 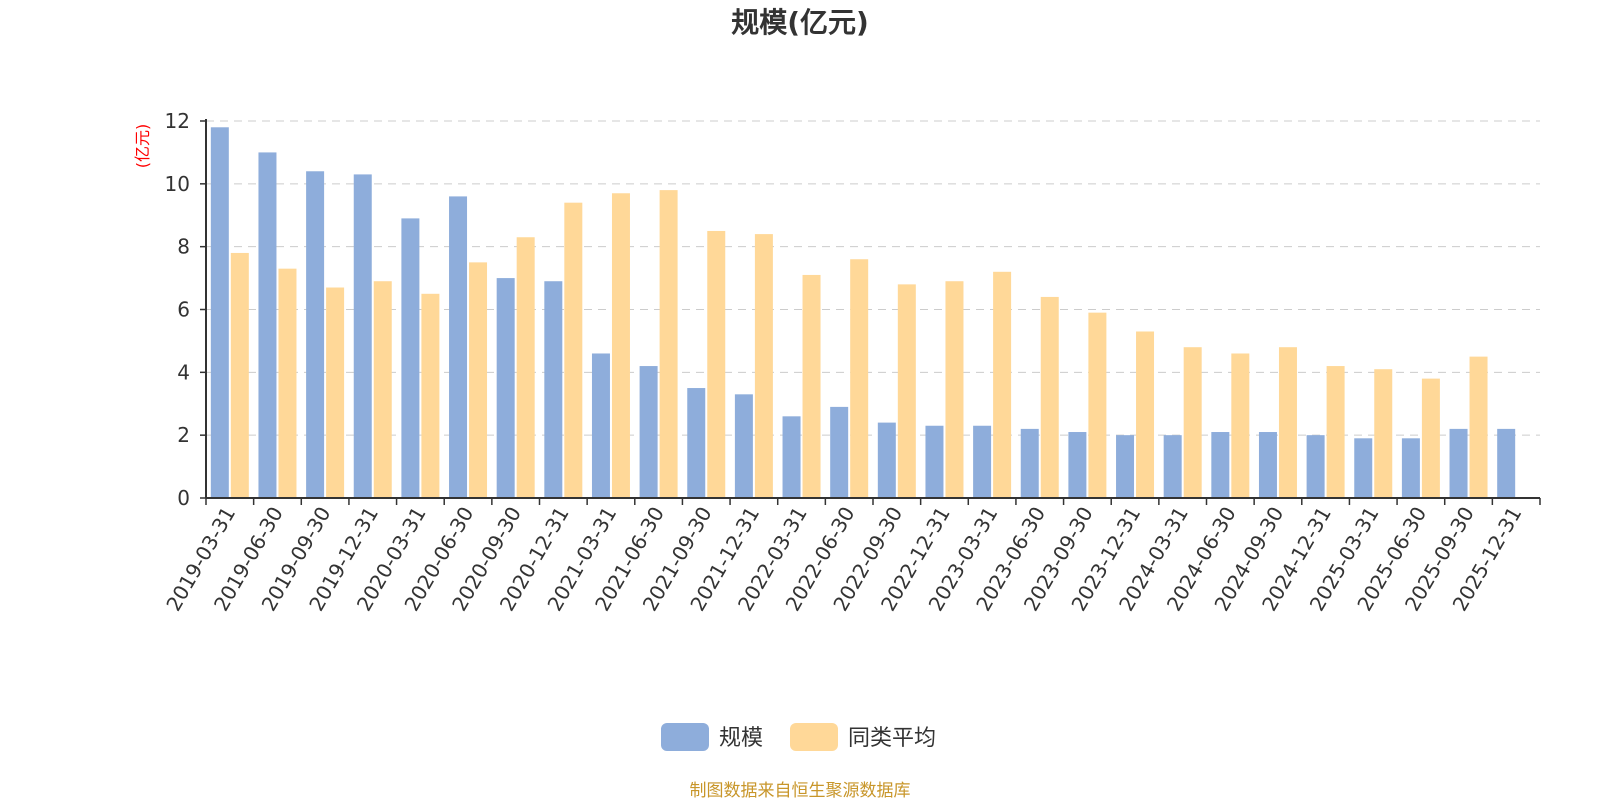 I want to click on data-source-note: 制图数据来自恒生聚源数据库, so click(x=800, y=790).